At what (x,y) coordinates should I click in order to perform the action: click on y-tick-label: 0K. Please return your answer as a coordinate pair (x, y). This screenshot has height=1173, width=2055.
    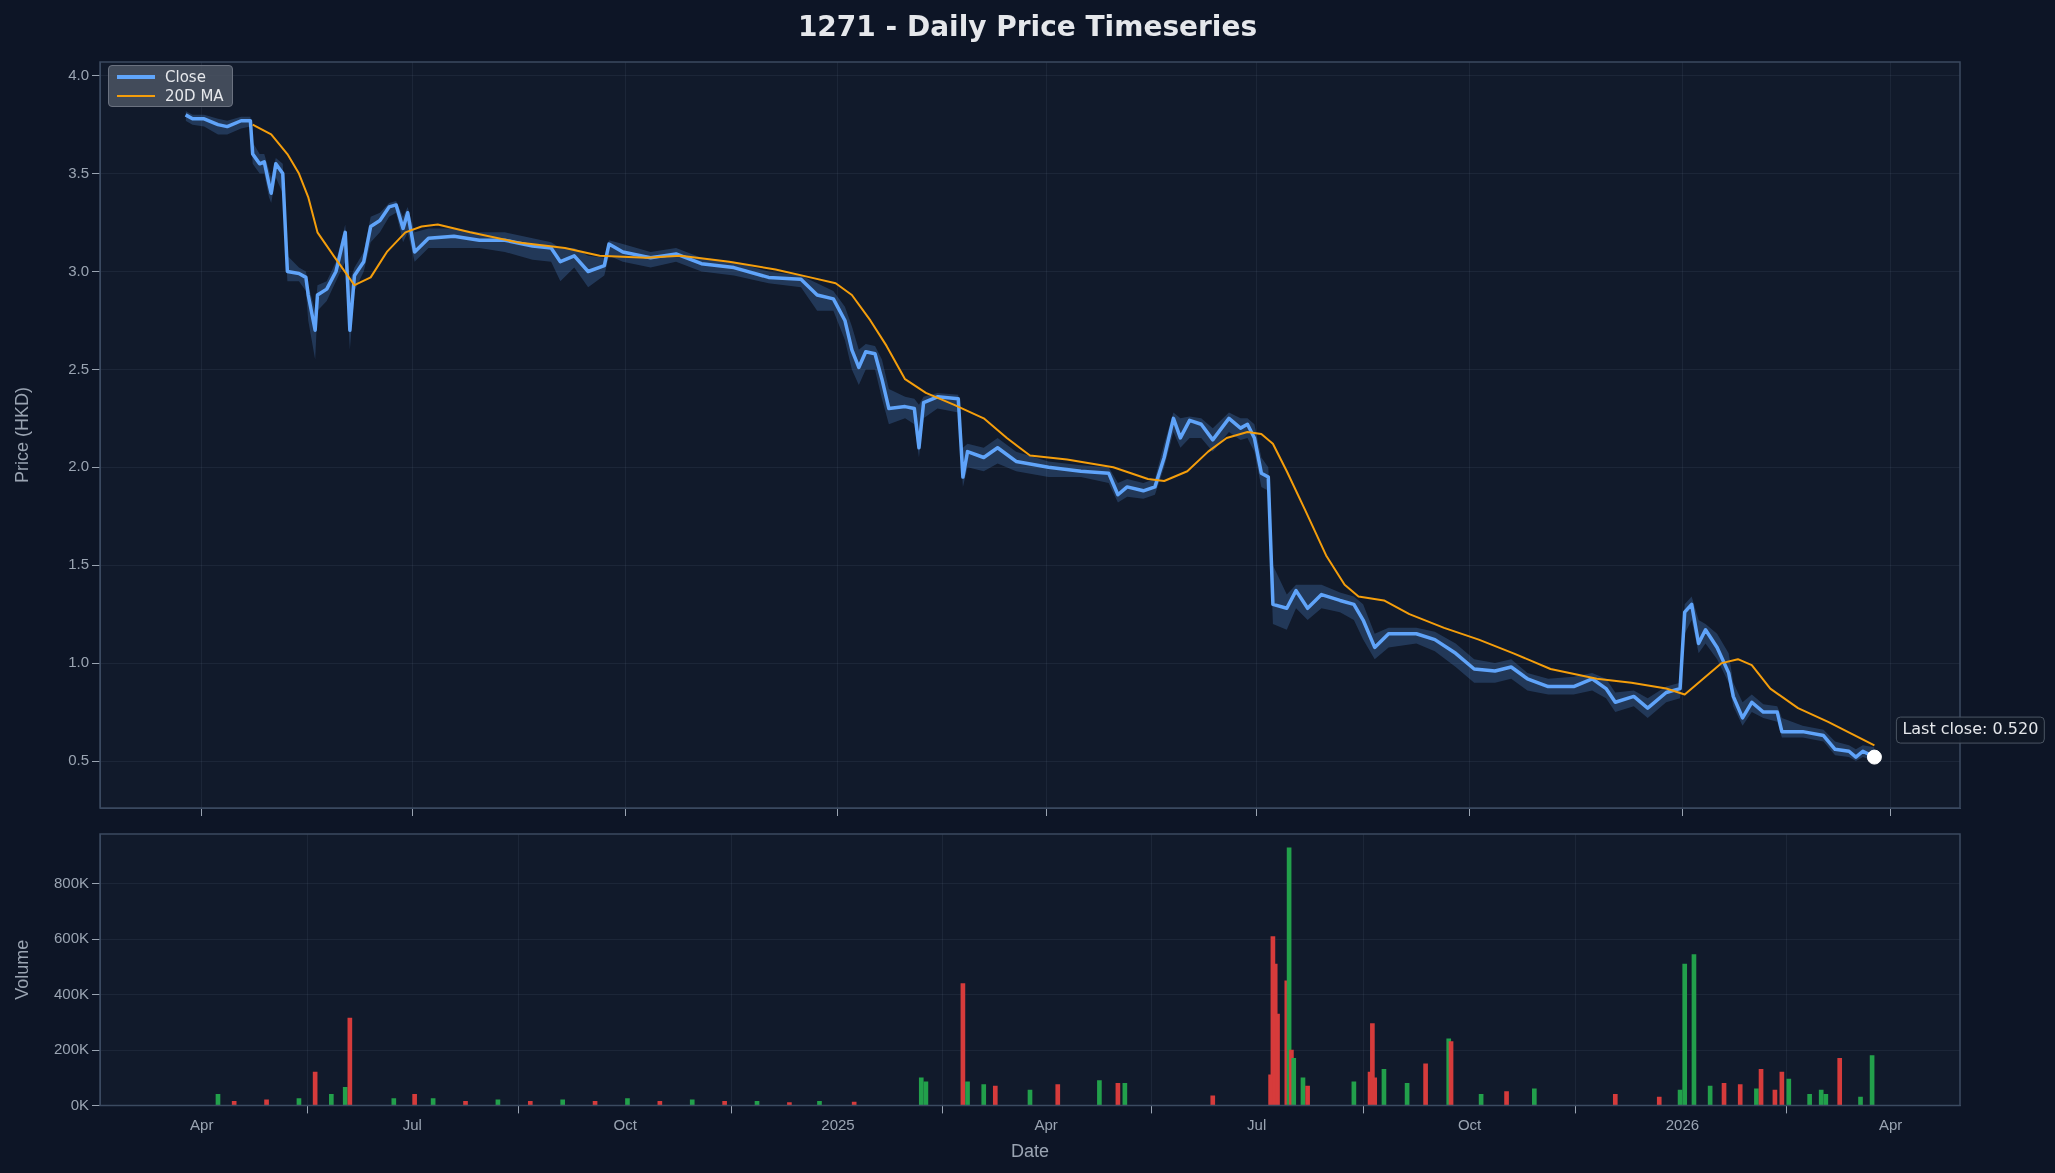
    Looking at the image, I should click on (79, 1104).